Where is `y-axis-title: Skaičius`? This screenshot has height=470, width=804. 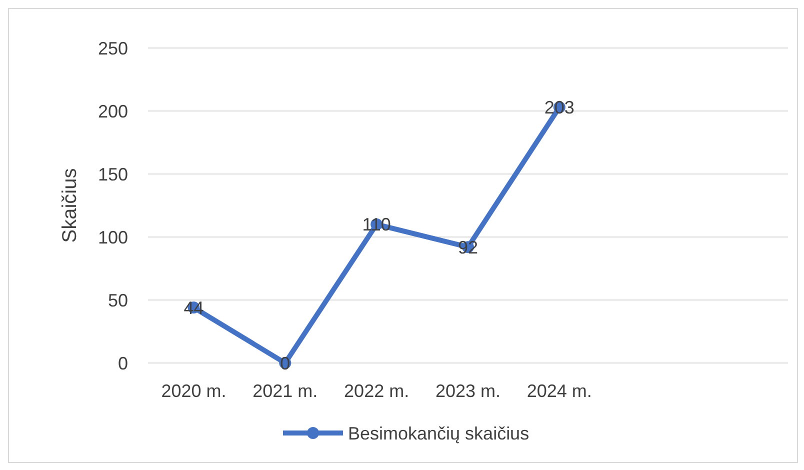
y-axis-title: Skaičius is located at coordinates (70, 205).